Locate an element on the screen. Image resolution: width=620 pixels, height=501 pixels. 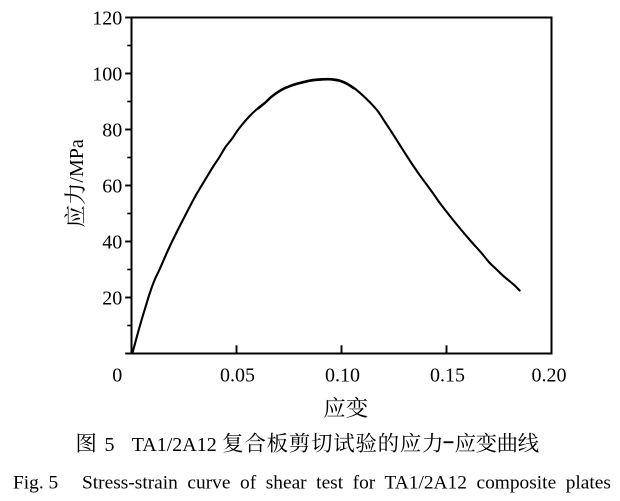
svg-text: 0 is located at coordinates (117, 376).